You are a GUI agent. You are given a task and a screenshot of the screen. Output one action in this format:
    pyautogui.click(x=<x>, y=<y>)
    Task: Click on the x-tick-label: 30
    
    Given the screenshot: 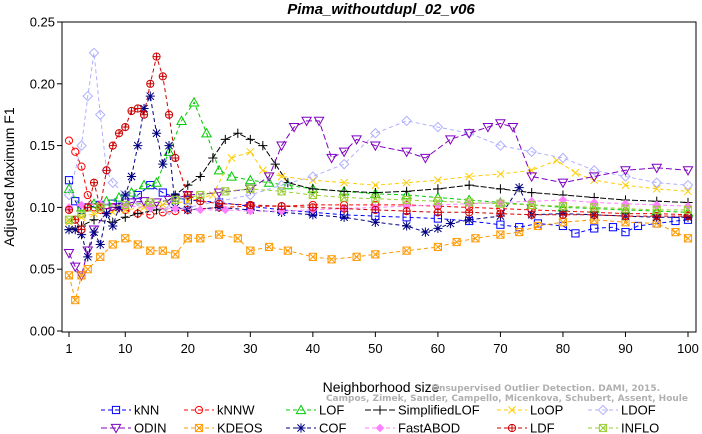 What is the action you would take?
    pyautogui.click(x=250, y=348)
    